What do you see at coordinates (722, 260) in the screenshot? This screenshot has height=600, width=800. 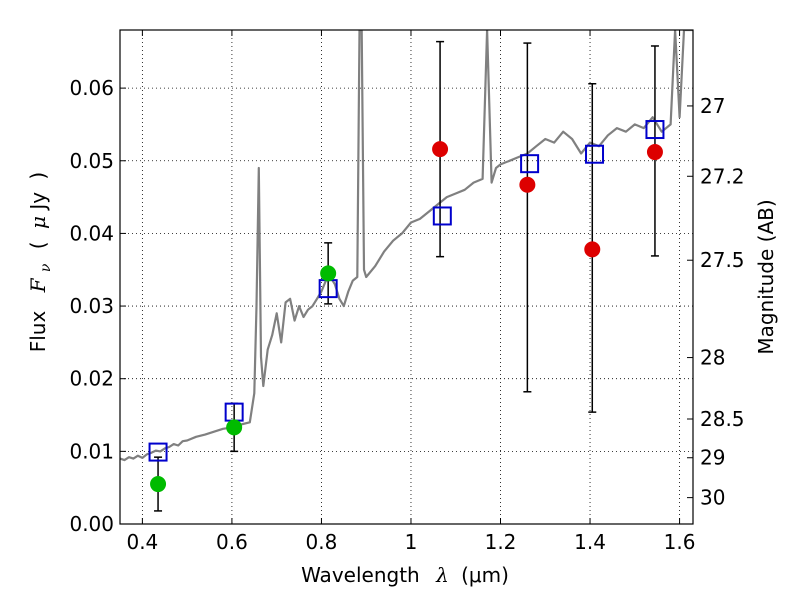 I see `y2-tick-label: 27.5` at bounding box center [722, 260].